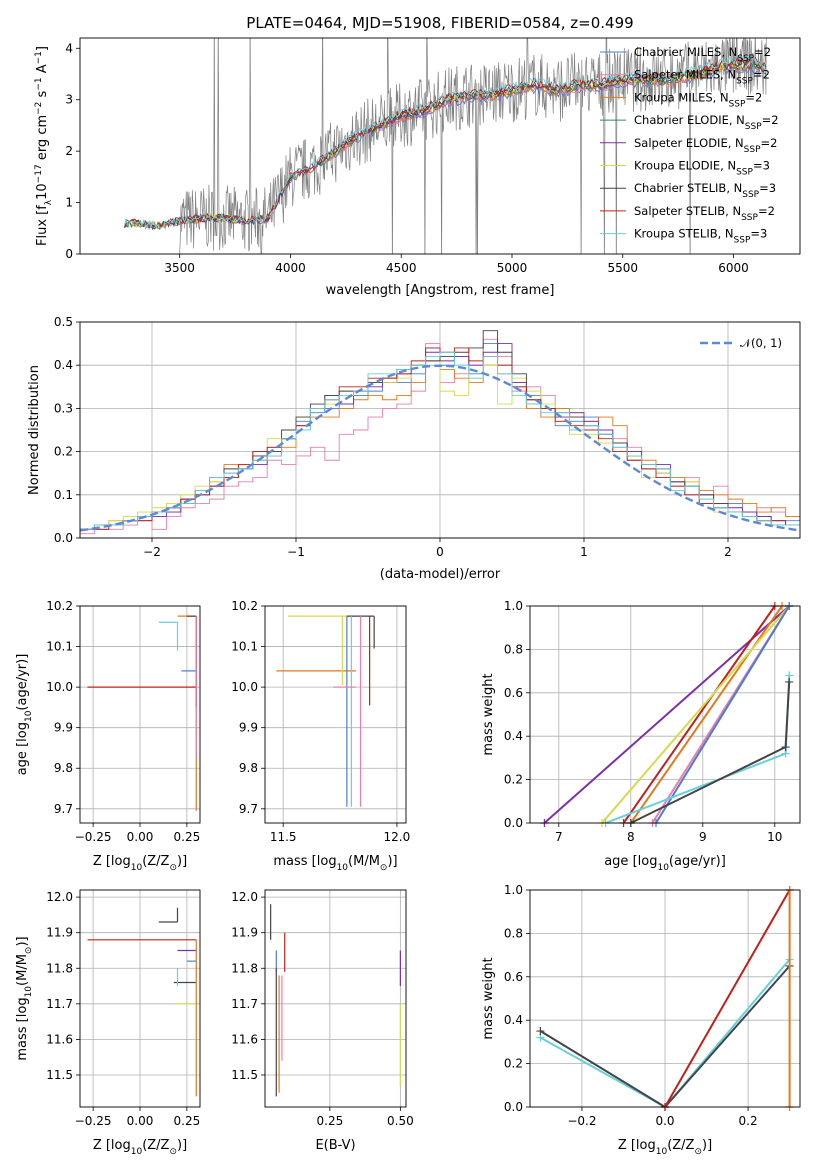 This screenshot has width=819, height=1170. What do you see at coordinates (248, 728) in the screenshot?
I see `age_vs_mass-ytick-label: 9.9` at bounding box center [248, 728].